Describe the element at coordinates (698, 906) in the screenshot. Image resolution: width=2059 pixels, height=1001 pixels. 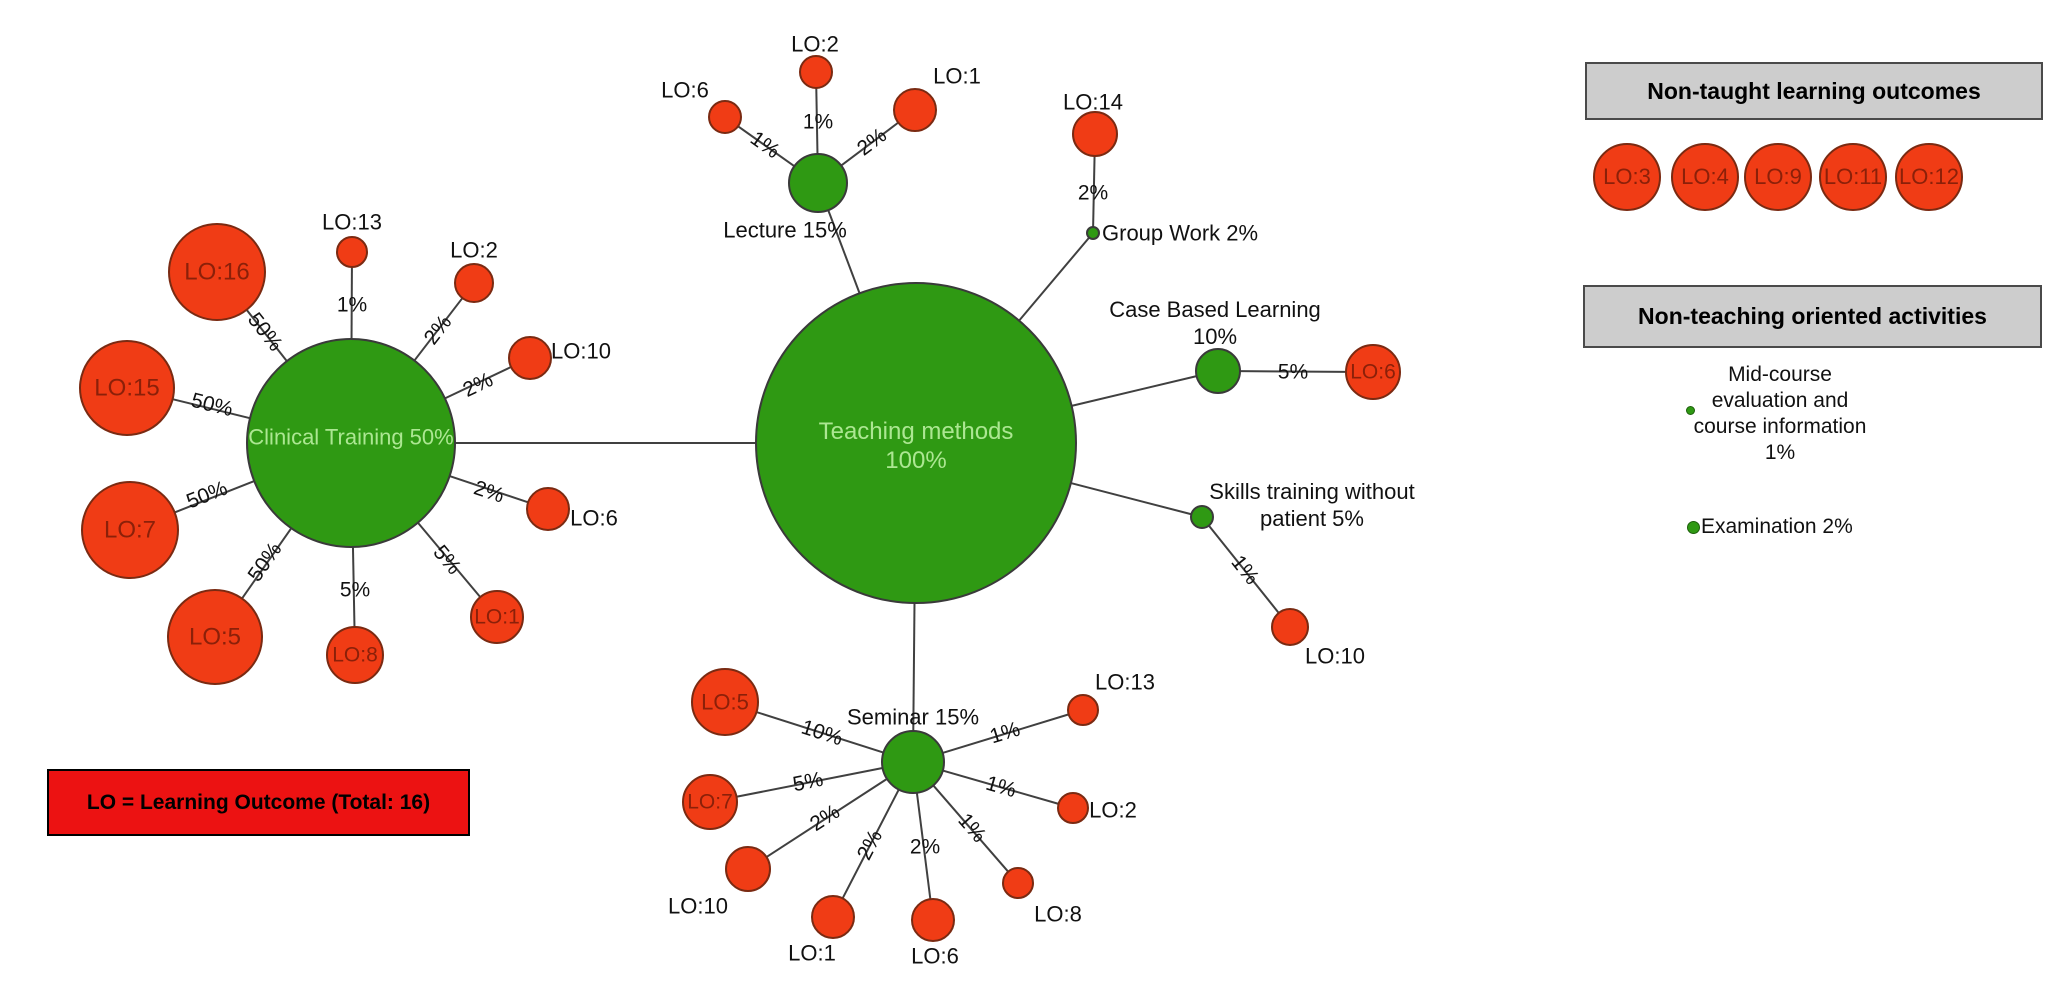
I see `node-label-se10: LO:10` at that location.